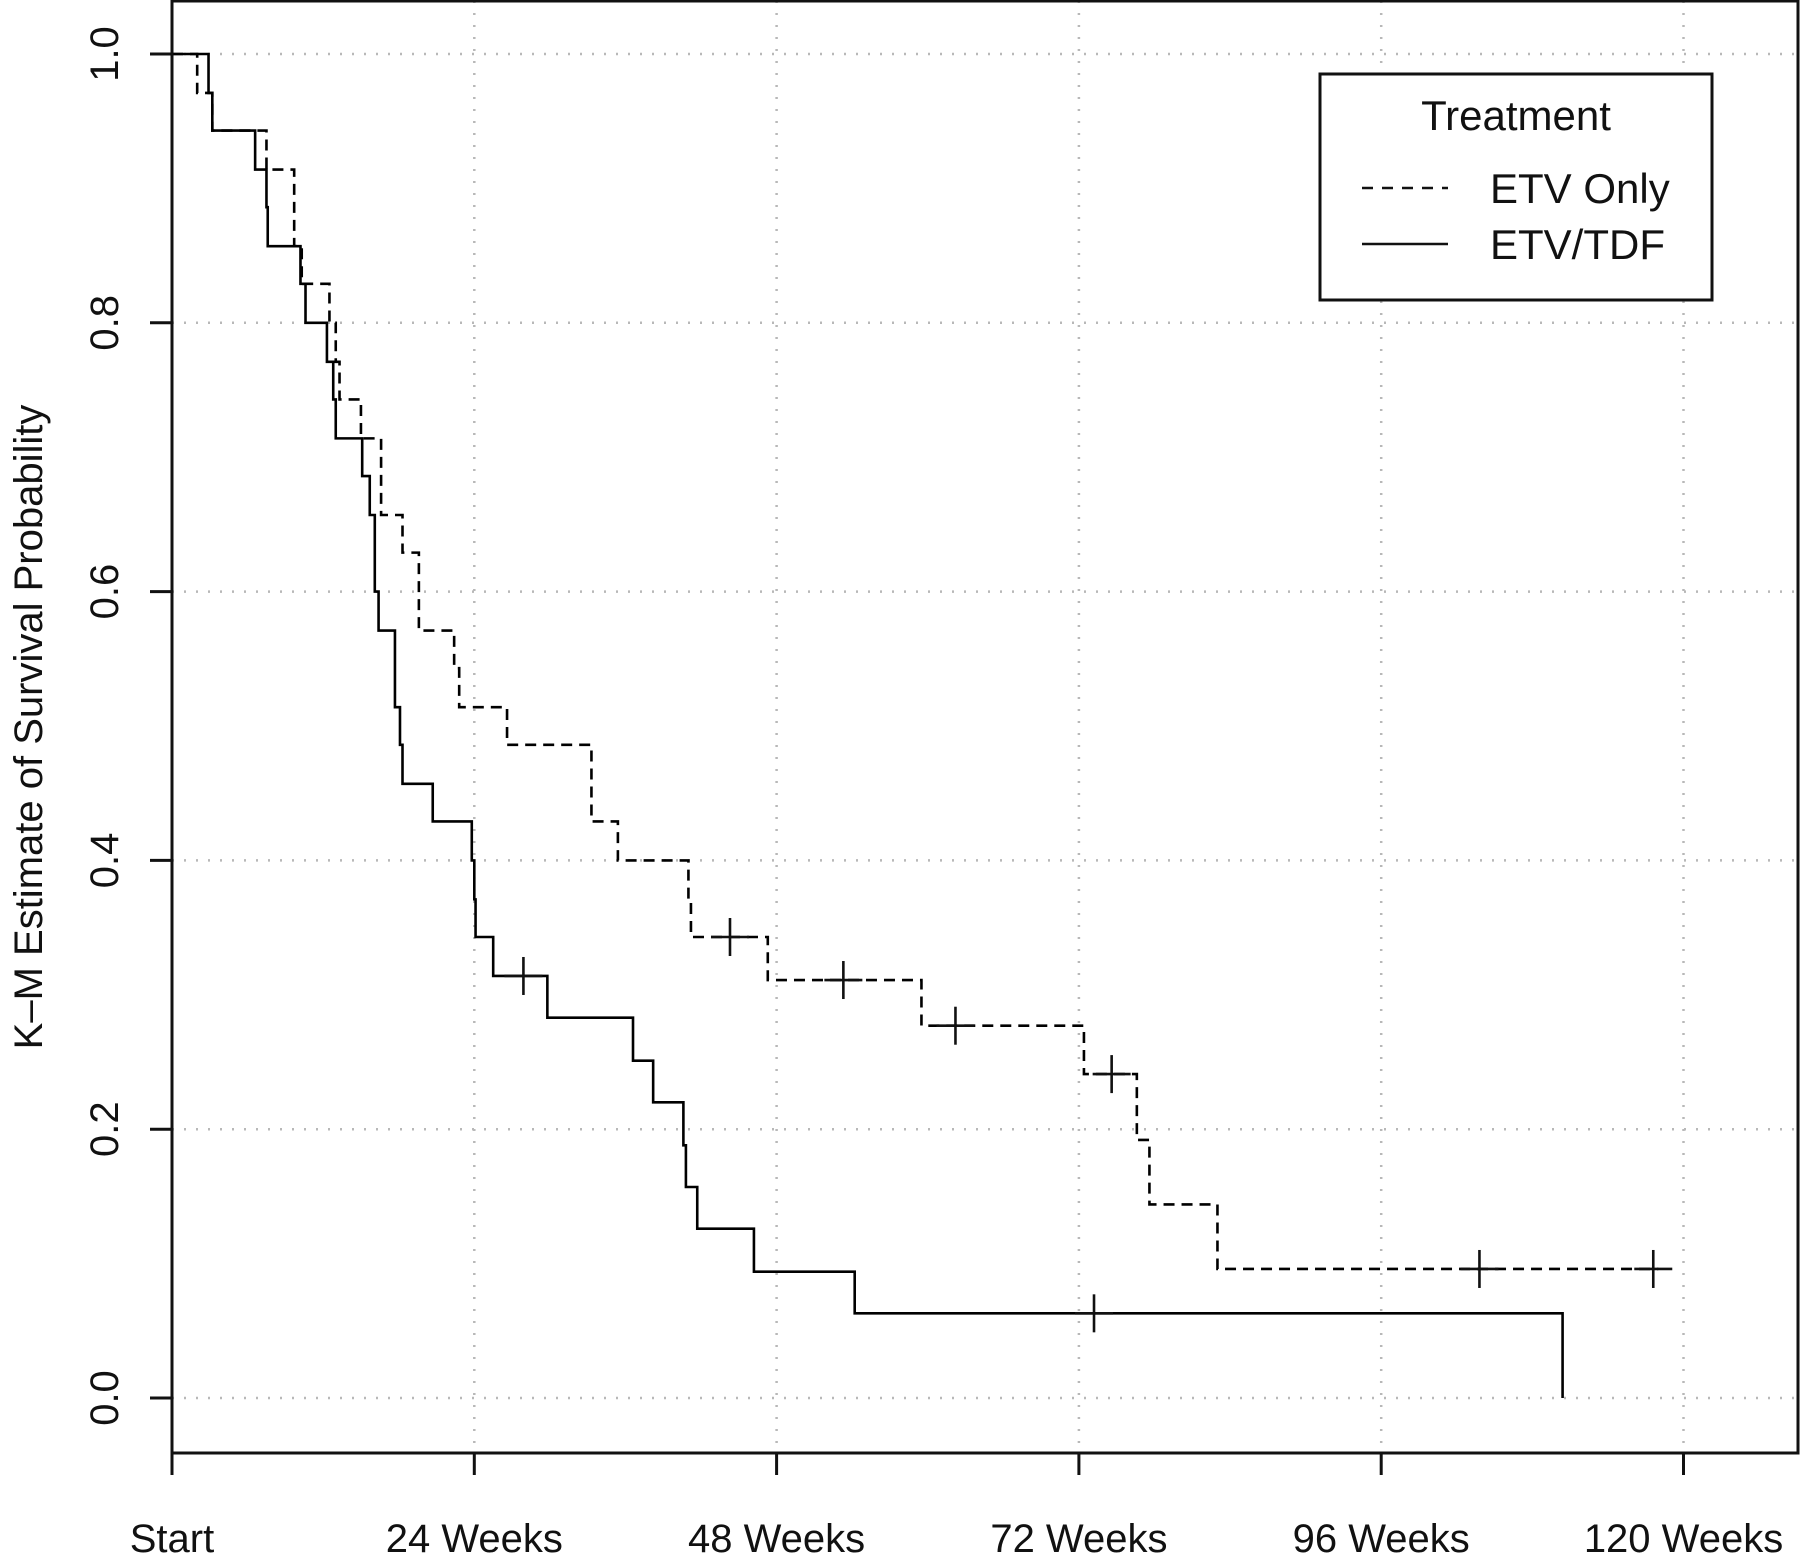  I want to click on x-tick-label-3: 72 Weeks, so click(1078, 1536).